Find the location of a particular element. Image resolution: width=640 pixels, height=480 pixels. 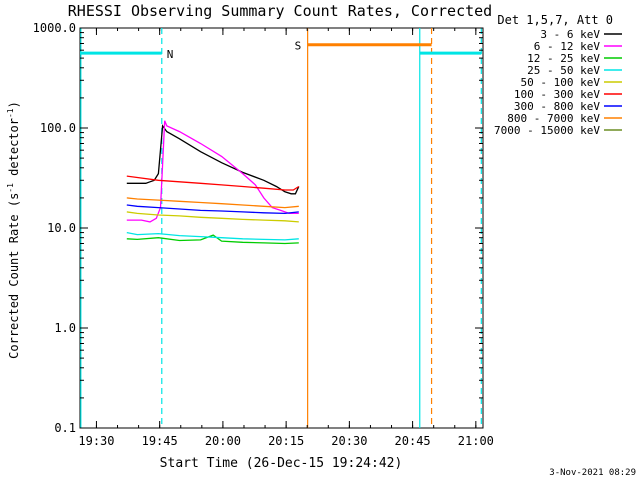

y-tick-label-1: 1.0 is located at coordinates (65, 328).